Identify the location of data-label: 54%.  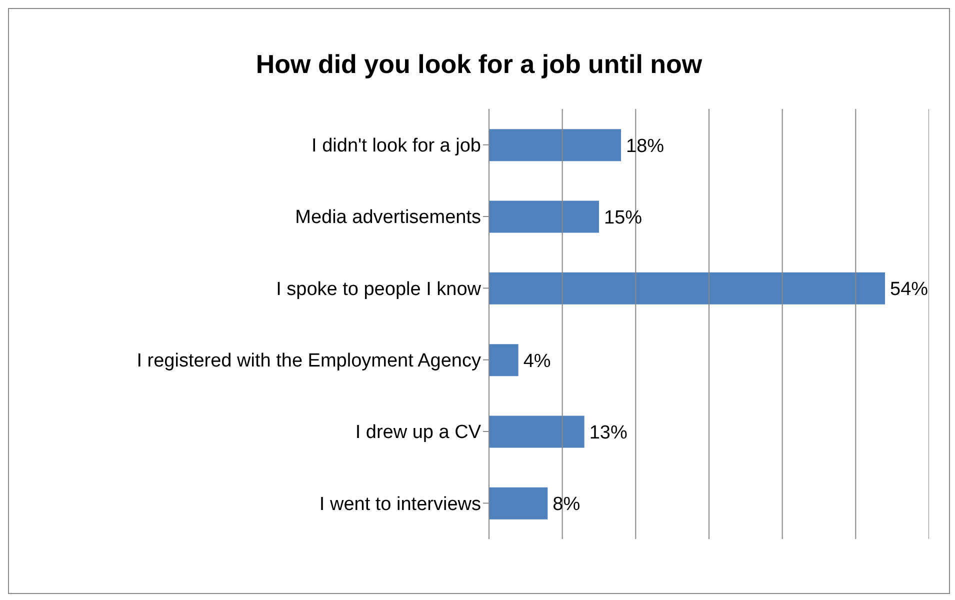
(909, 289).